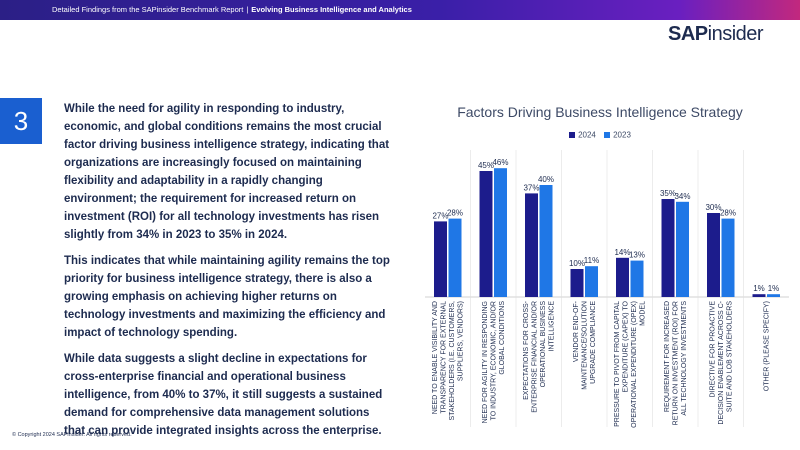 This screenshot has width=800, height=450. What do you see at coordinates (675, 363) in the screenshot?
I see `category-label-5-line-1: RETURN ON INVESTMENT (ROI) FOR` at bounding box center [675, 363].